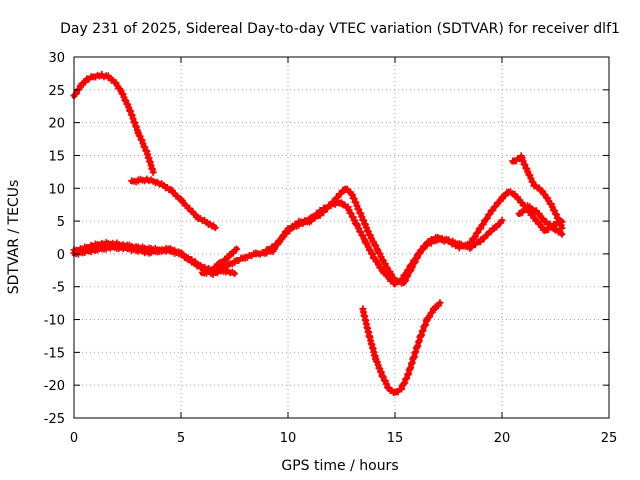  I want to click on x-tick-label: 15, so click(395, 438).